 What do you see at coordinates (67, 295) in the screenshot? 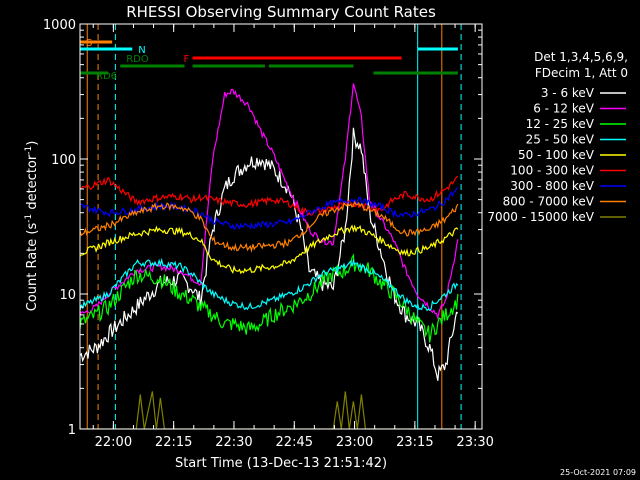
I see `y-tick-label-1: 10` at bounding box center [67, 295].